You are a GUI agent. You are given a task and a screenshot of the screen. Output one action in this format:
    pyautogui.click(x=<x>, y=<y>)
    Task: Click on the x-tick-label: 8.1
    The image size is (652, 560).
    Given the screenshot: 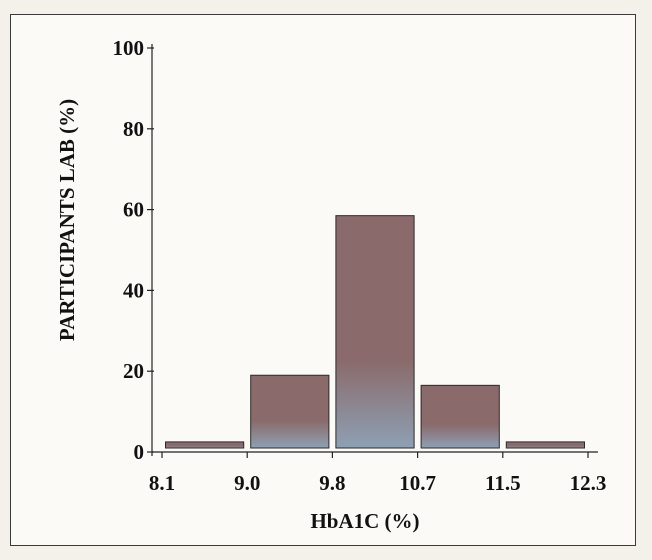 What is the action you would take?
    pyautogui.click(x=162, y=483)
    